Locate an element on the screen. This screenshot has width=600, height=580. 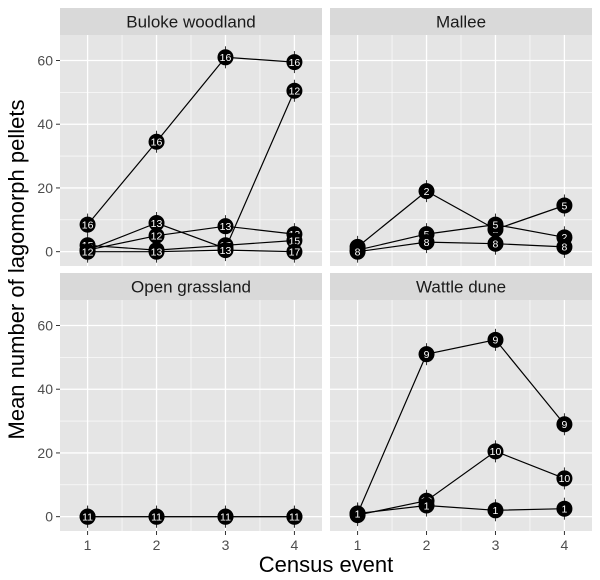
facet-title: Mallee is located at coordinates (461, 22).